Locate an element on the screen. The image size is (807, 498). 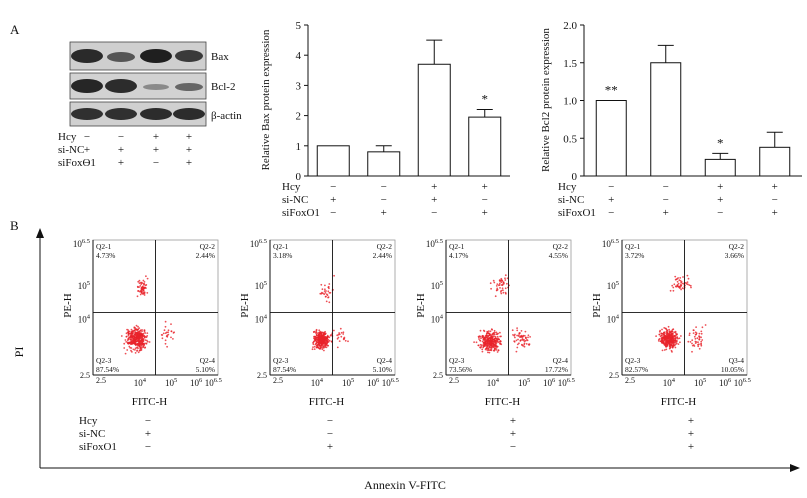
quadrant-name: Q3-4 is located at coordinates (737, 360).